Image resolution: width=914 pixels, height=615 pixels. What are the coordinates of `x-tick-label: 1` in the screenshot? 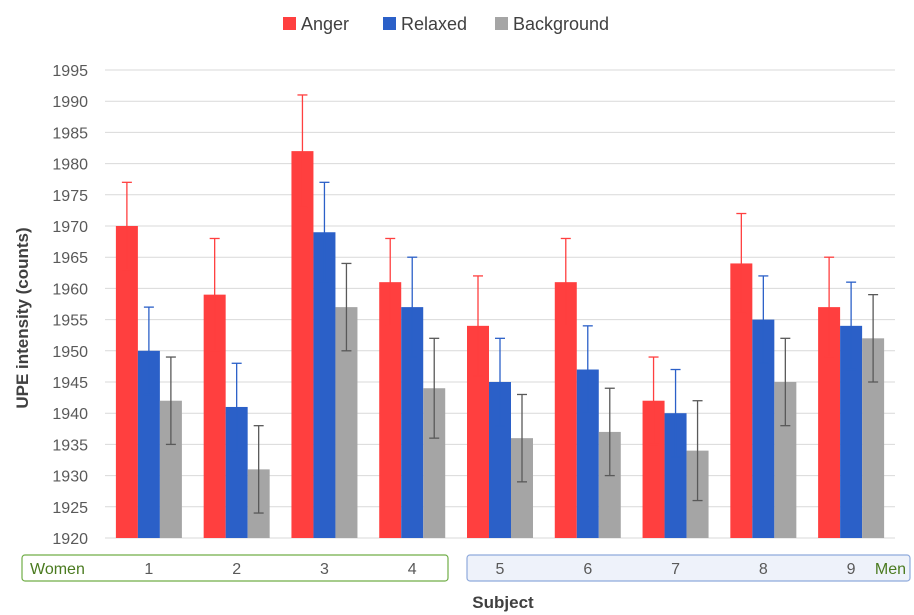 It's located at (148, 569).